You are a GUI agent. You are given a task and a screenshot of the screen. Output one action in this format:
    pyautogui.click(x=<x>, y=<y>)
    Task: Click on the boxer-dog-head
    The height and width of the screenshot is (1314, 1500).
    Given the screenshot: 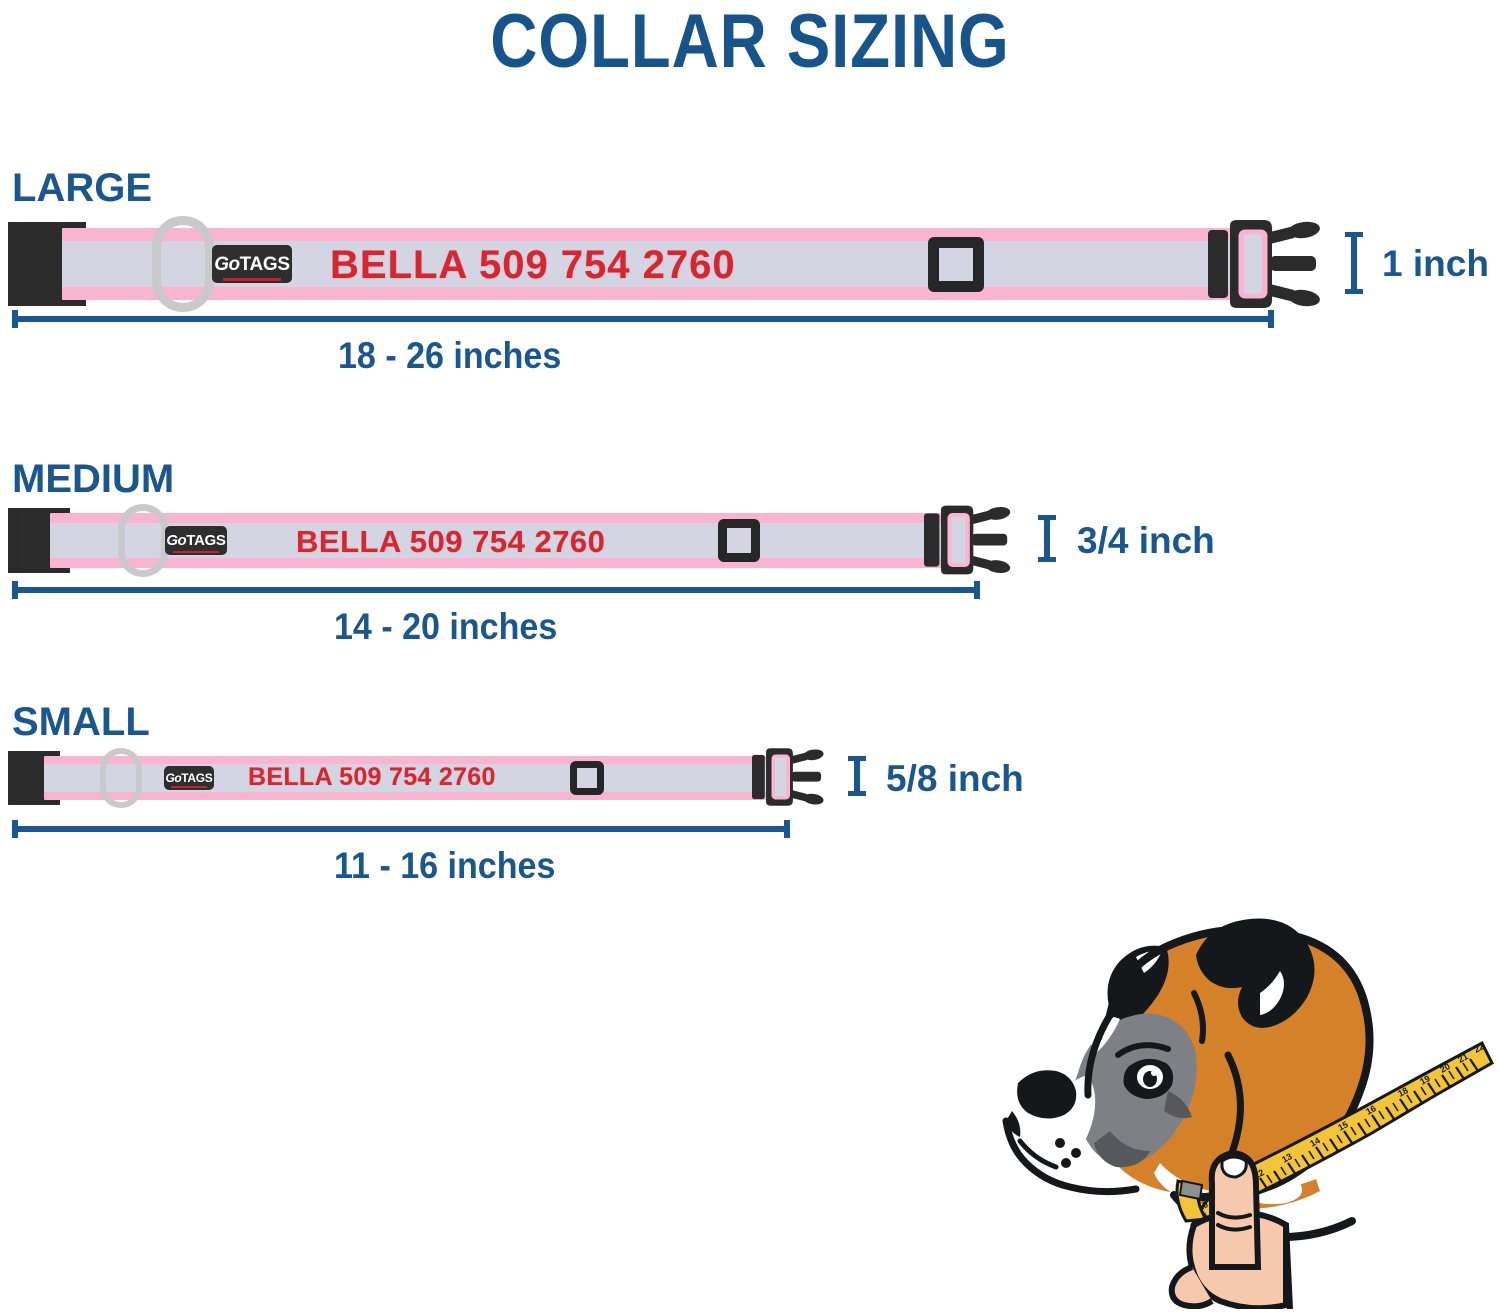 What is the action you would take?
    pyautogui.click(x=1188, y=1080)
    